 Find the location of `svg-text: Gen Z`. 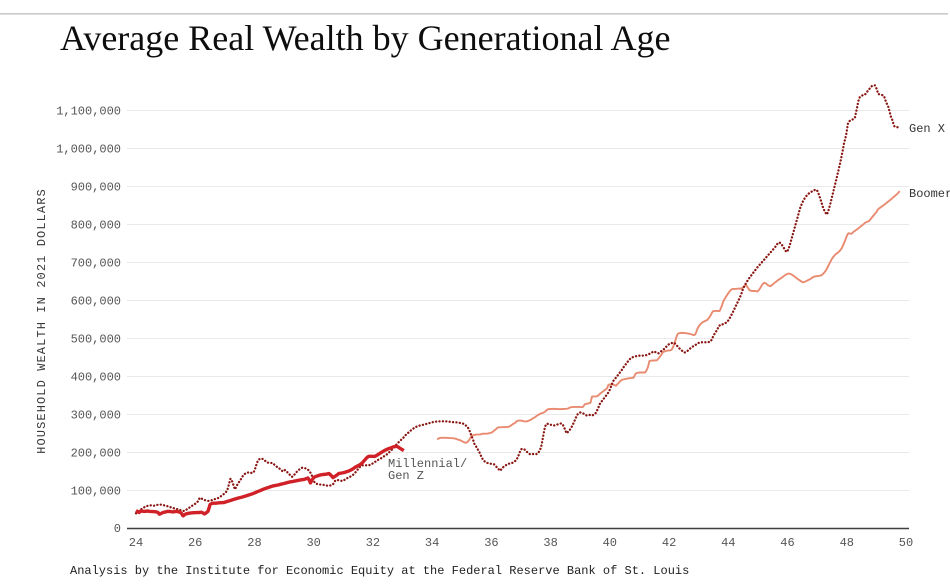

svg-text: Gen Z is located at coordinates (406, 476).